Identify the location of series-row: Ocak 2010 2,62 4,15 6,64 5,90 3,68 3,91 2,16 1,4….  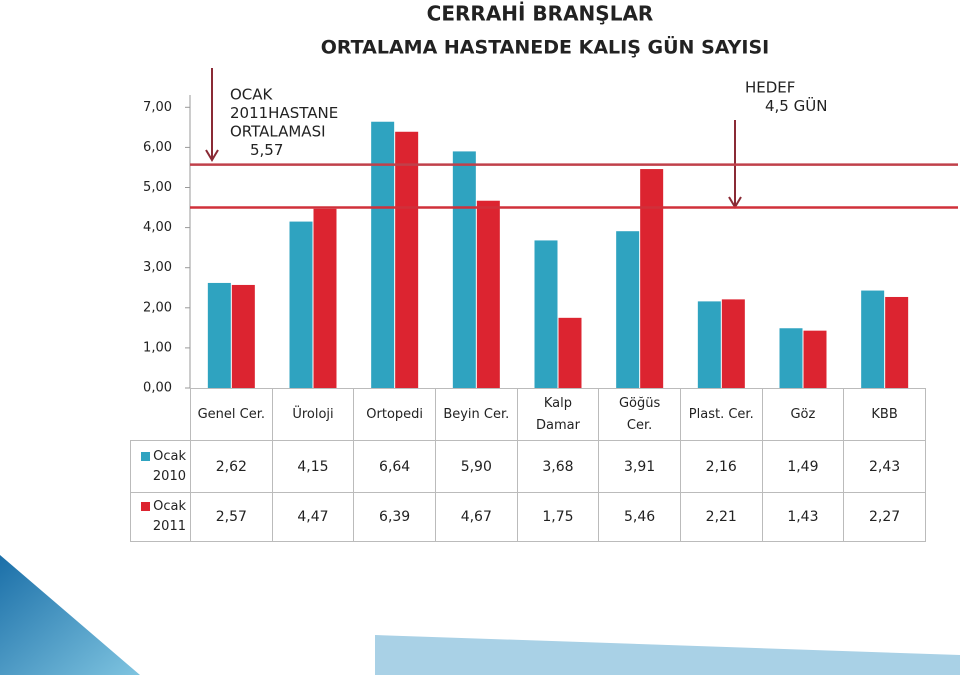
(528, 466).